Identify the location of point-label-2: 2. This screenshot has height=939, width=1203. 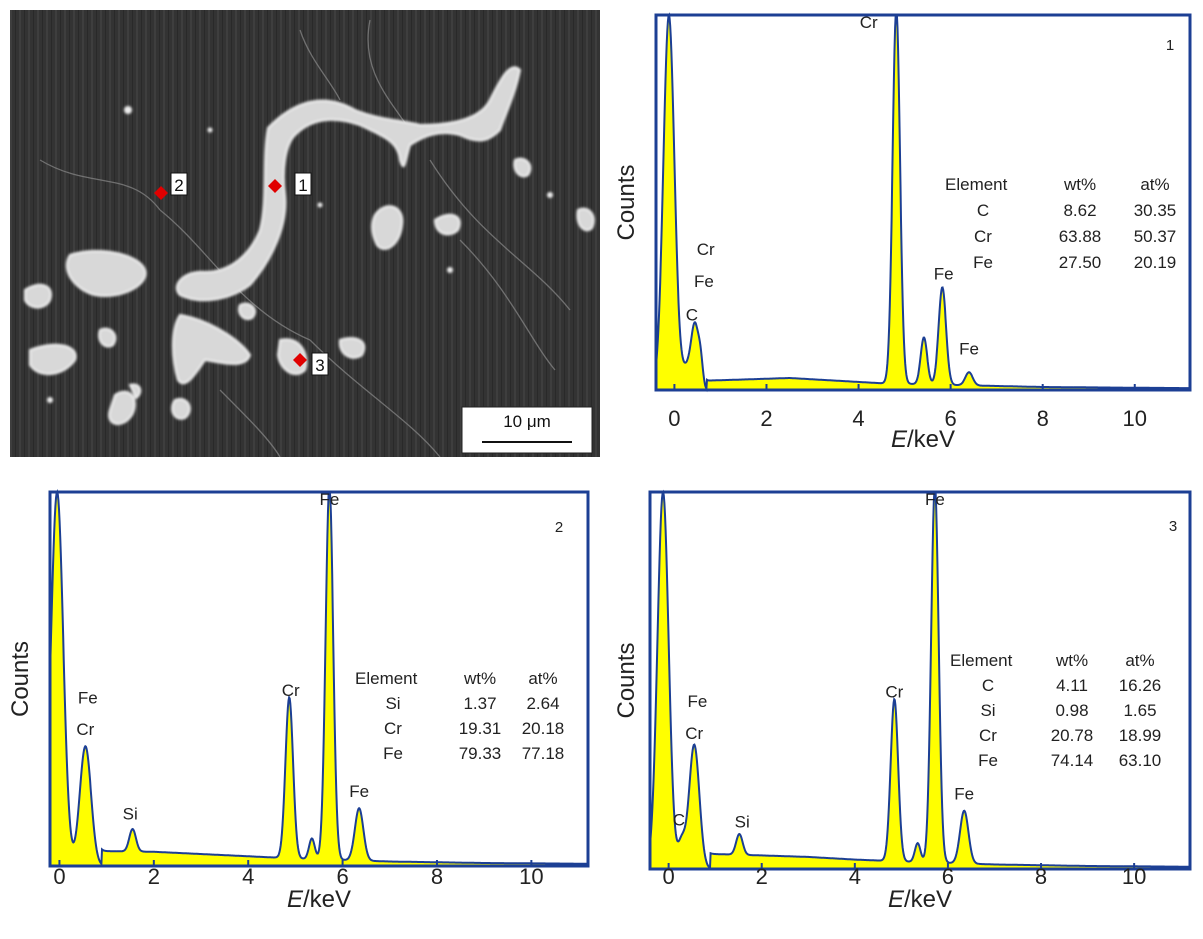
(178, 185).